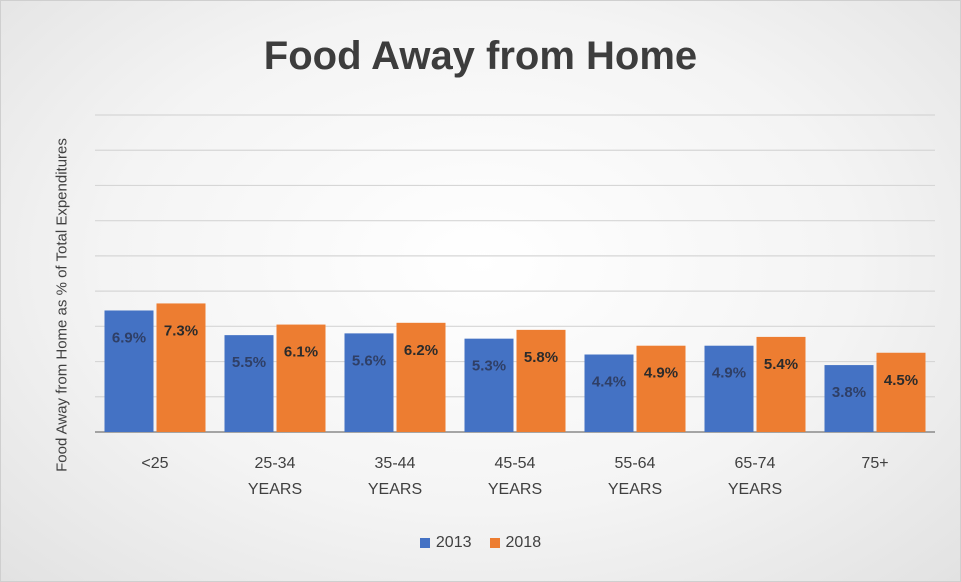  I want to click on data-label-2013-4: 4.4%, so click(609, 382).